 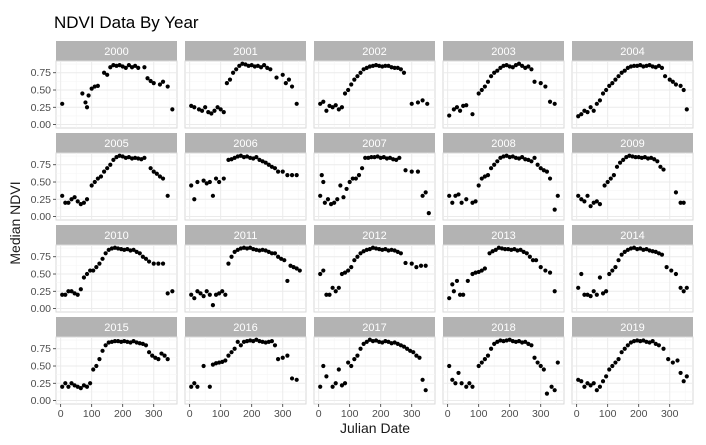 I want to click on facet-strip-label: 2009, so click(x=632, y=144).